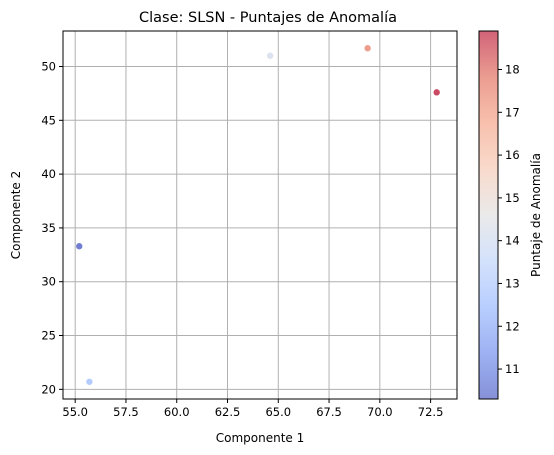  I want to click on colorbar-frame, so click(488, 215).